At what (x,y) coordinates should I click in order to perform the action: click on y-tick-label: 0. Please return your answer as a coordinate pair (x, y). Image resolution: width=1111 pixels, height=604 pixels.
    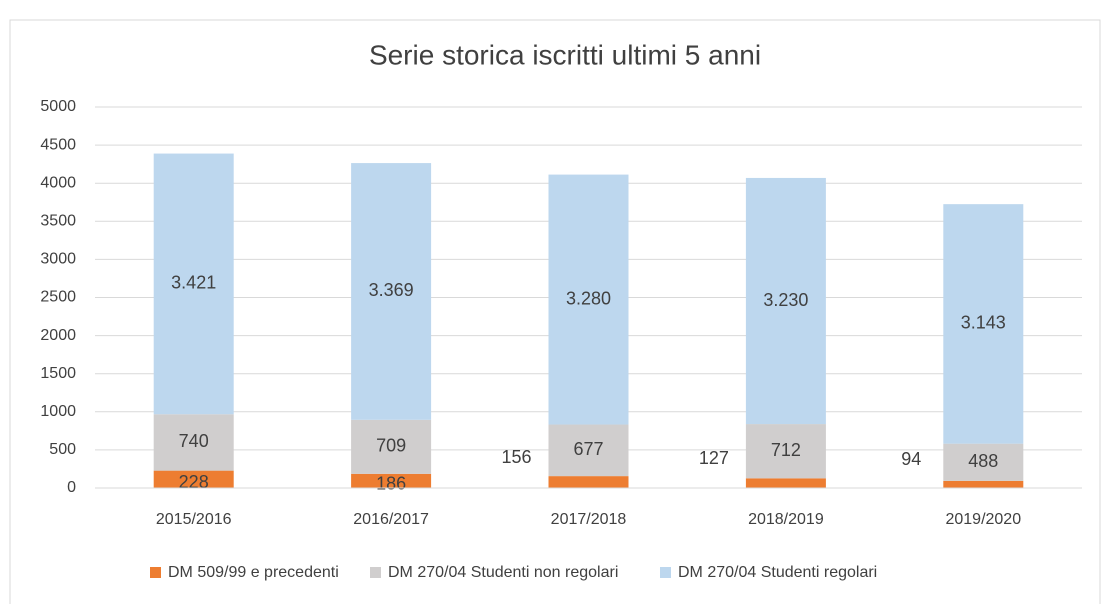
    Looking at the image, I should click on (71, 487).